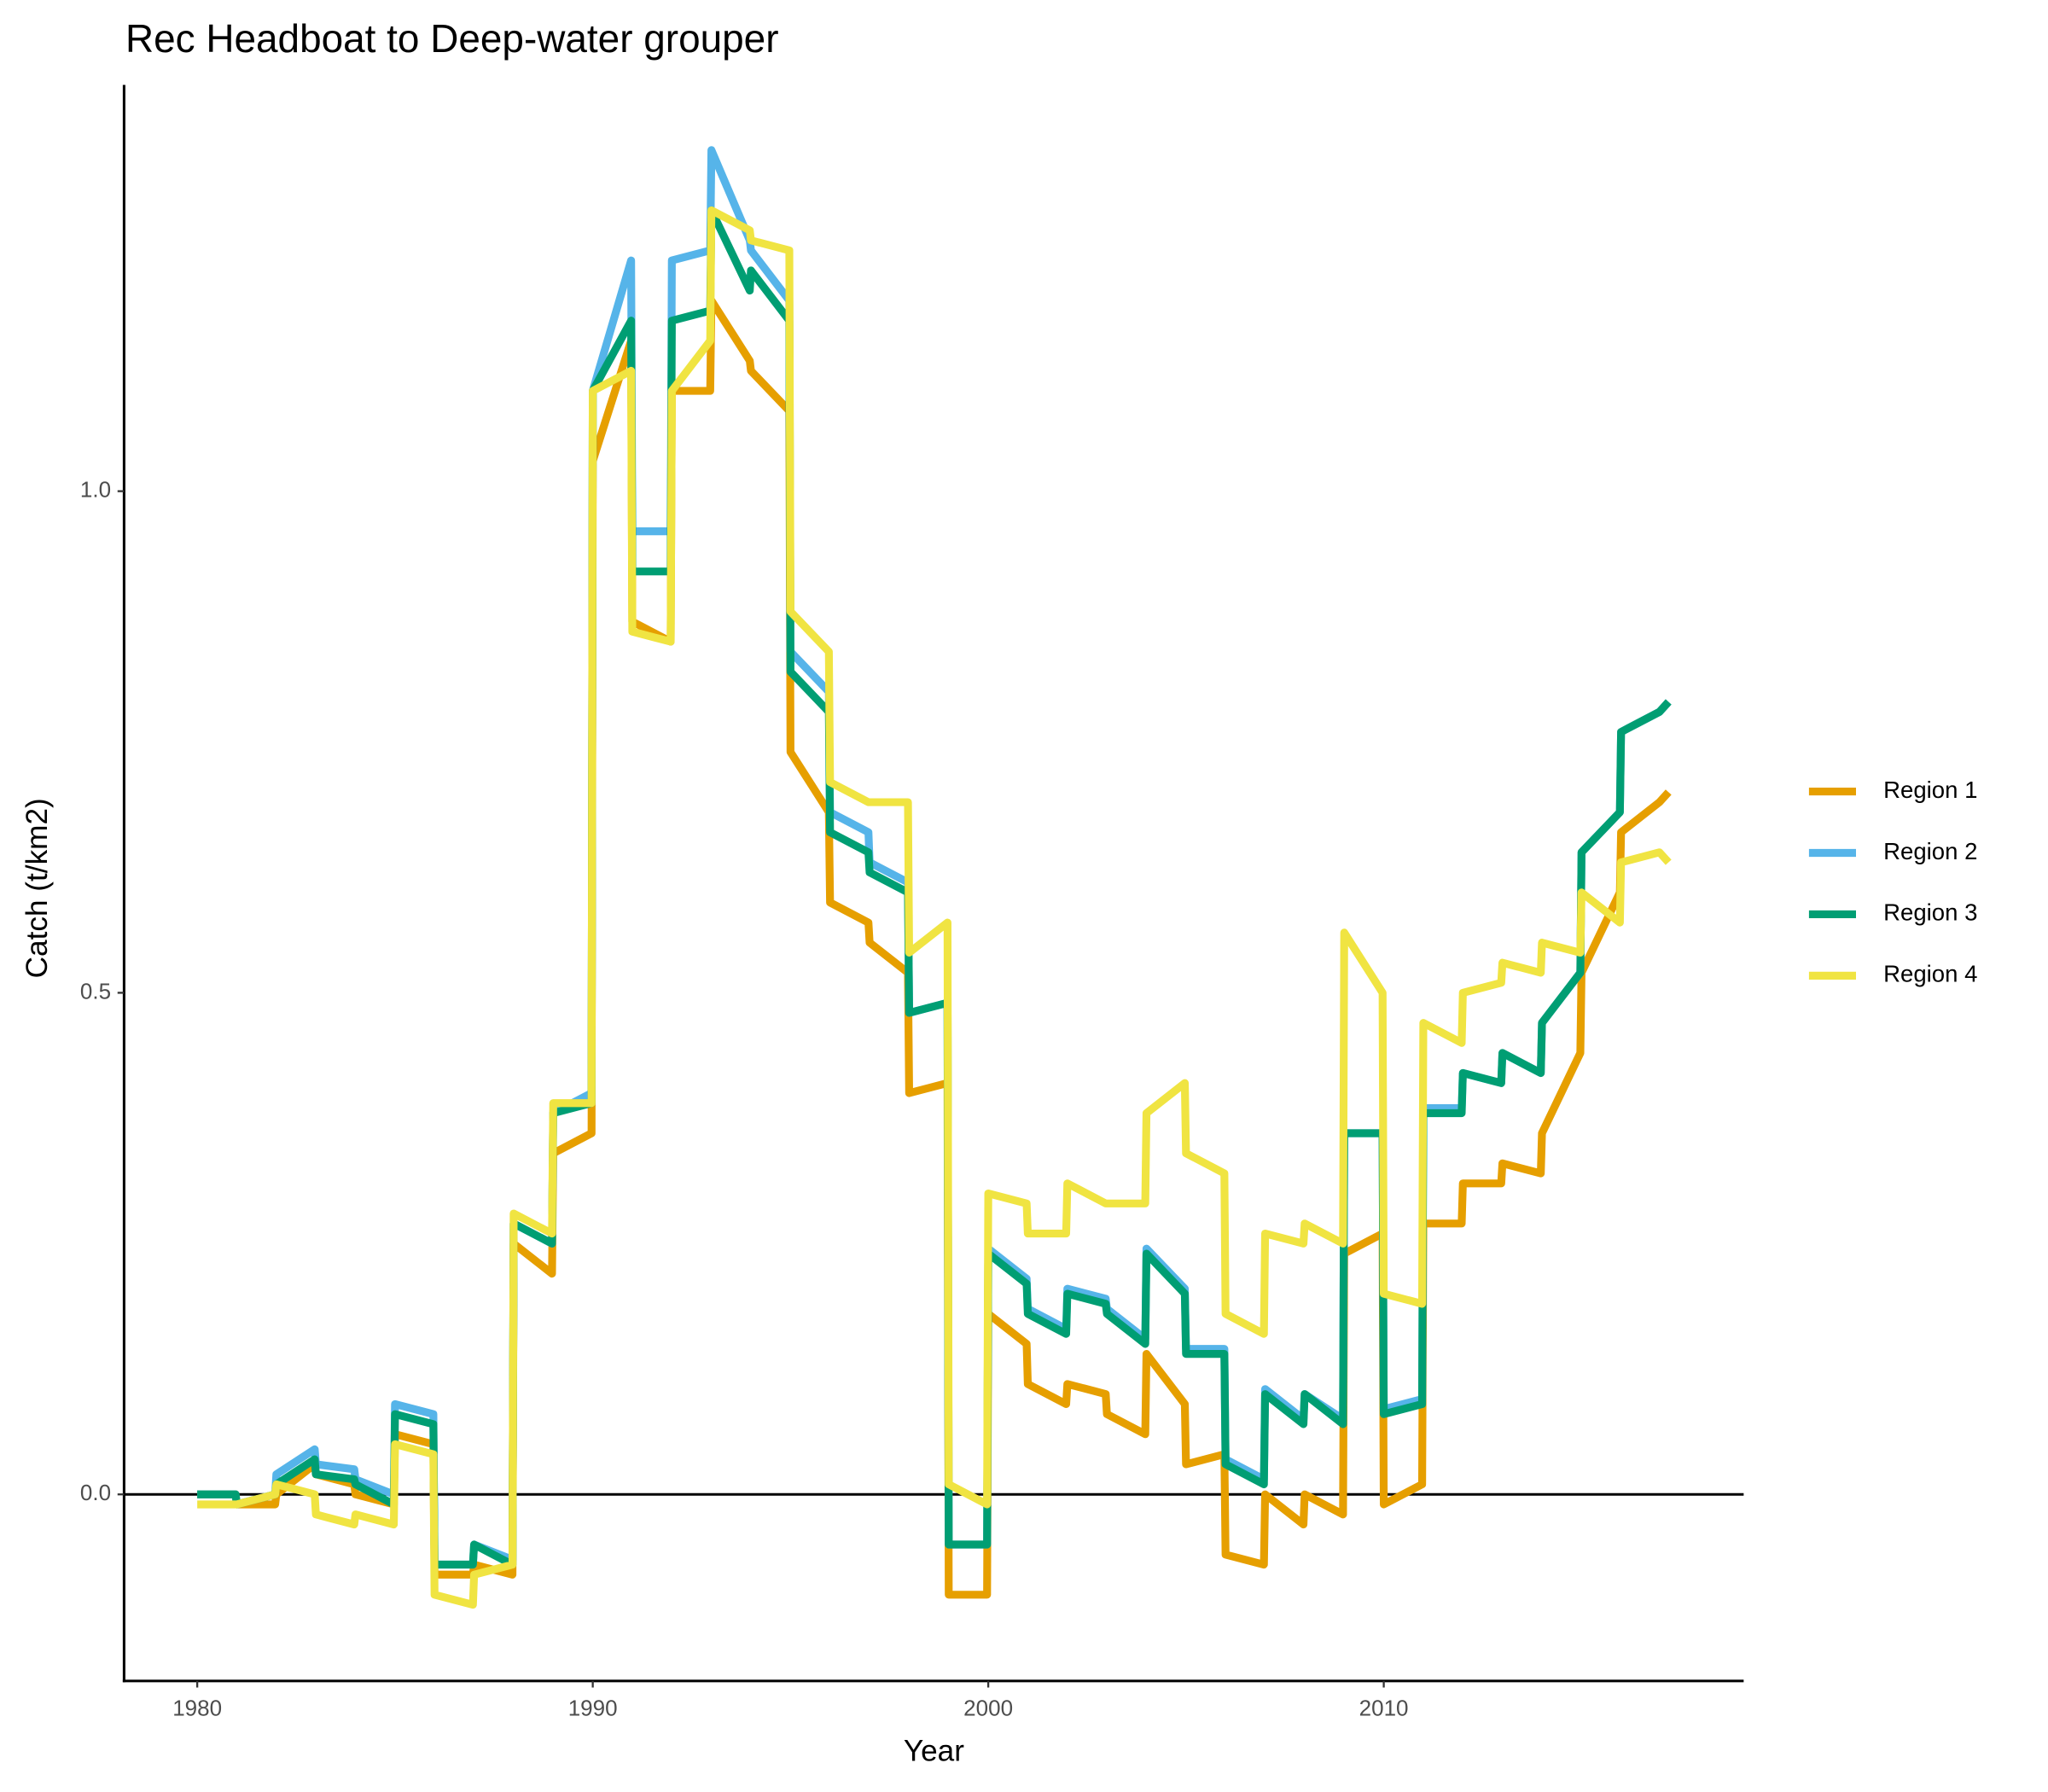 This screenshot has height=1792, width=2048. What do you see at coordinates (95, 991) in the screenshot?
I see `y-tick-label: 0.5` at bounding box center [95, 991].